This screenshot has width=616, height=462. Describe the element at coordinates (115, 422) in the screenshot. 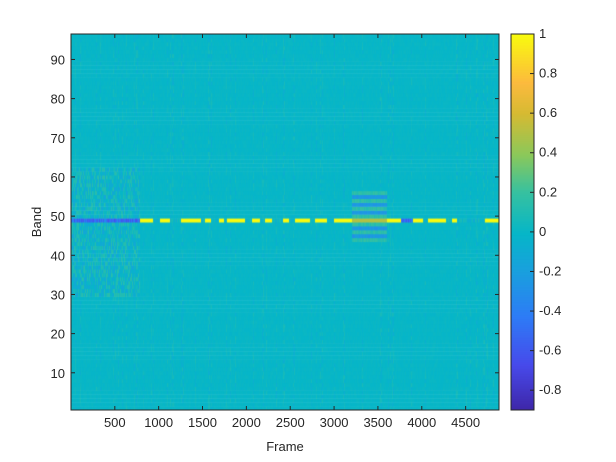

I see `x-tick-label: 500` at that location.